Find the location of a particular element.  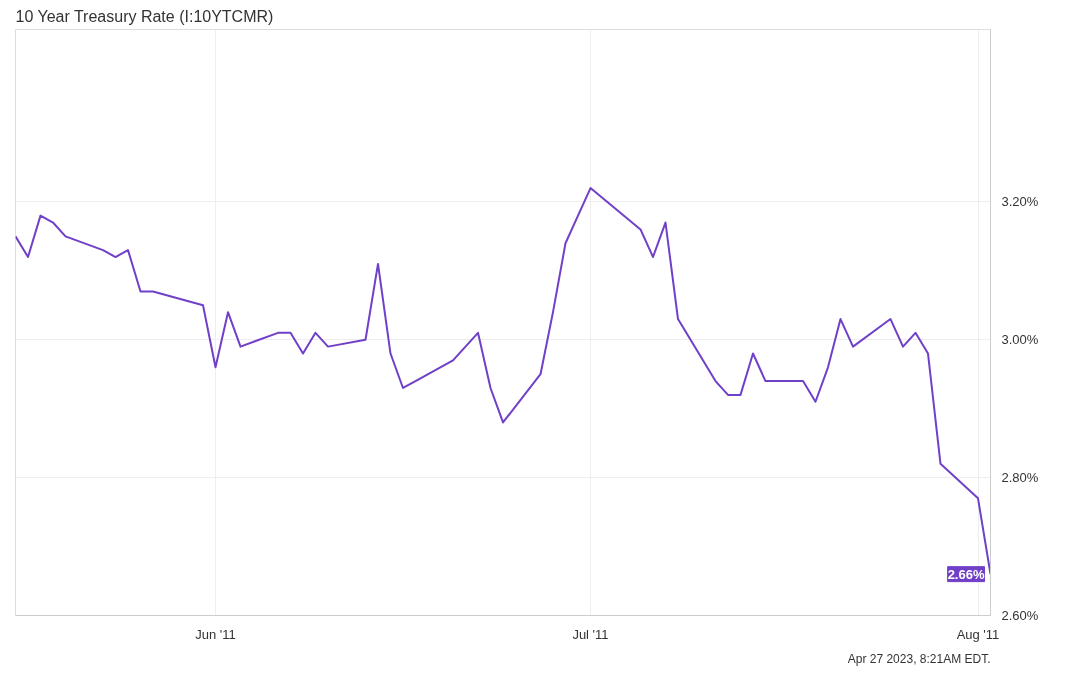

chart-title: 10 Year Treasury Rate (I:10YTCMR) is located at coordinates (144, 16).